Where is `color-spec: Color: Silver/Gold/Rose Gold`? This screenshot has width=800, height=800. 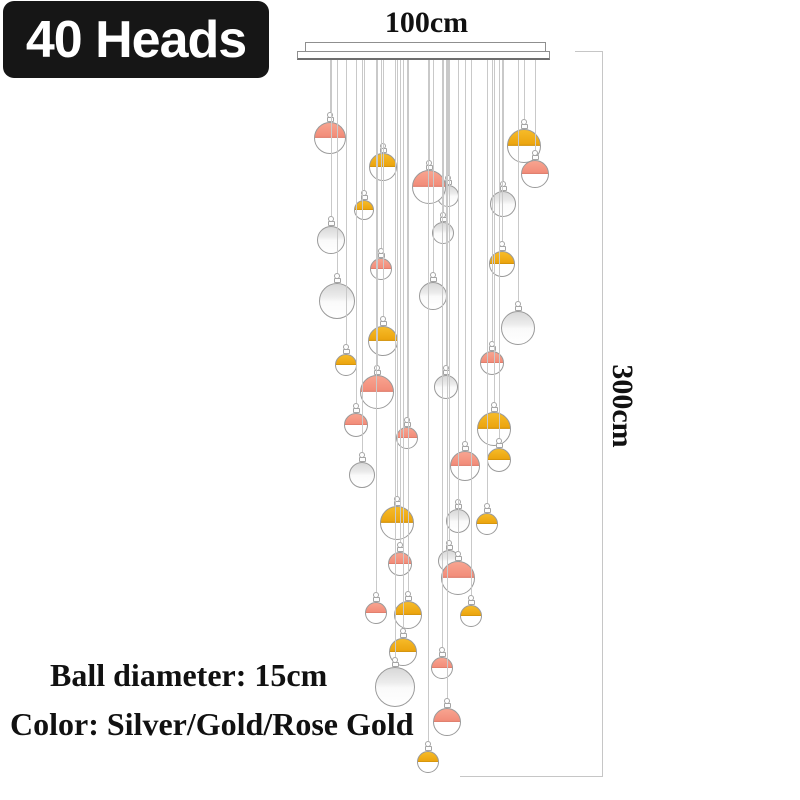 color-spec: Color: Silver/Gold/Rose Gold is located at coordinates (212, 724).